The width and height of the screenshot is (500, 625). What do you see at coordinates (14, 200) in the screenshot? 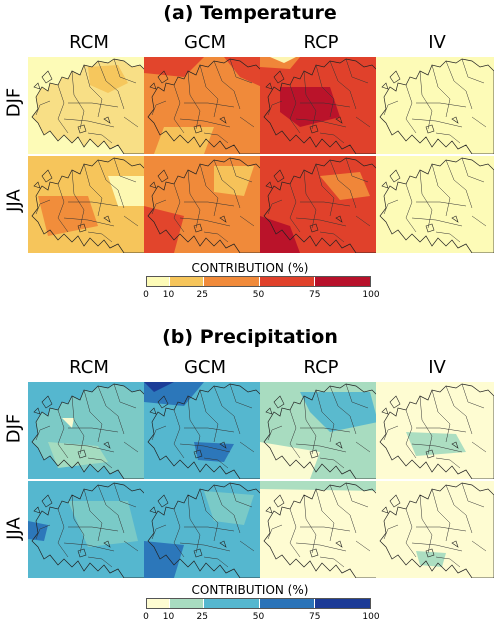
I see `row-label-jja: JJA` at bounding box center [14, 200].